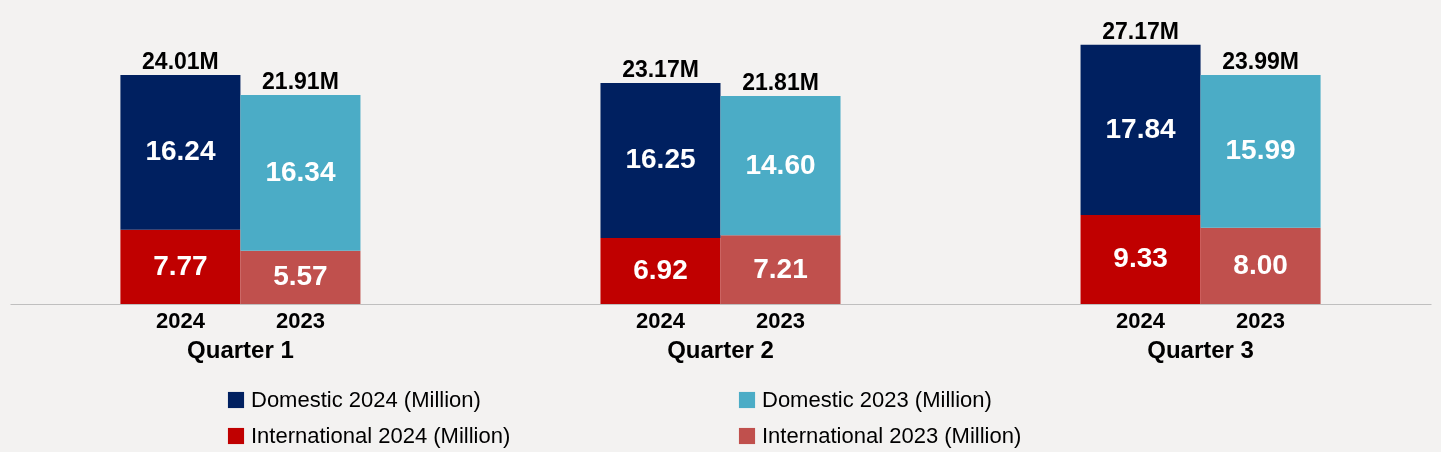  I want to click on data-label: 7.21, so click(780, 268).